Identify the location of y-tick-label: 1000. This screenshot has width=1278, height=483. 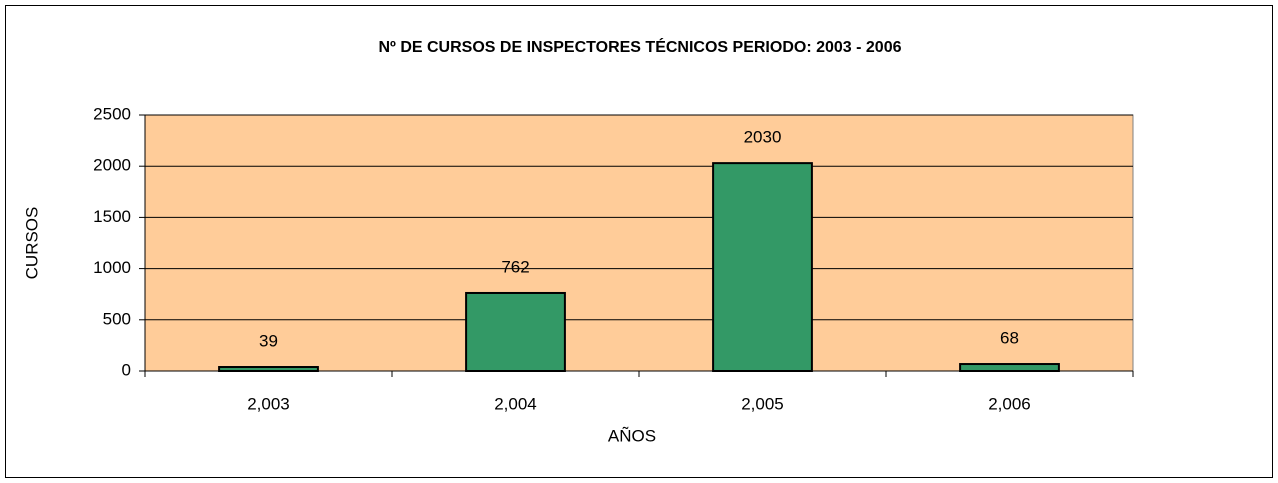
(112, 267).